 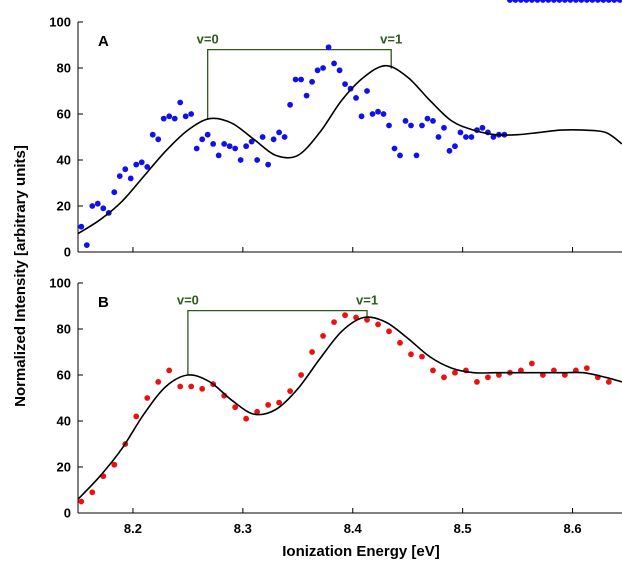 I want to click on annotation-label: v=0, so click(x=188, y=300).